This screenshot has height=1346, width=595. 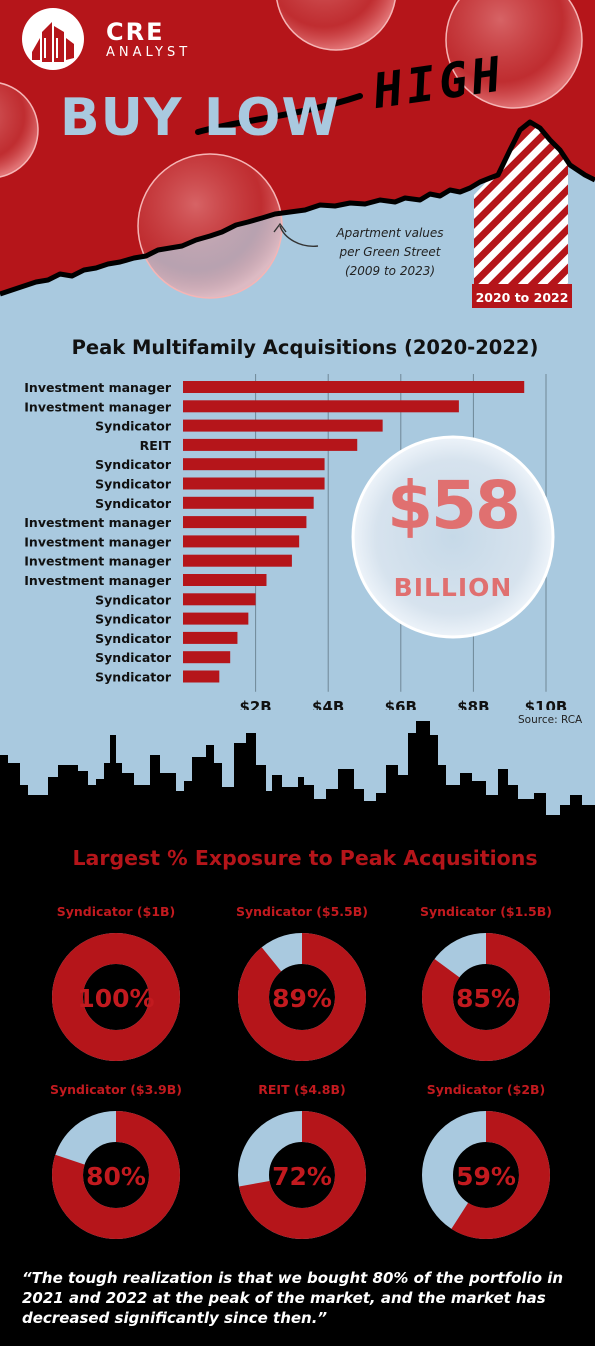 I want to click on brand-name: CRE, so click(x=135, y=32).